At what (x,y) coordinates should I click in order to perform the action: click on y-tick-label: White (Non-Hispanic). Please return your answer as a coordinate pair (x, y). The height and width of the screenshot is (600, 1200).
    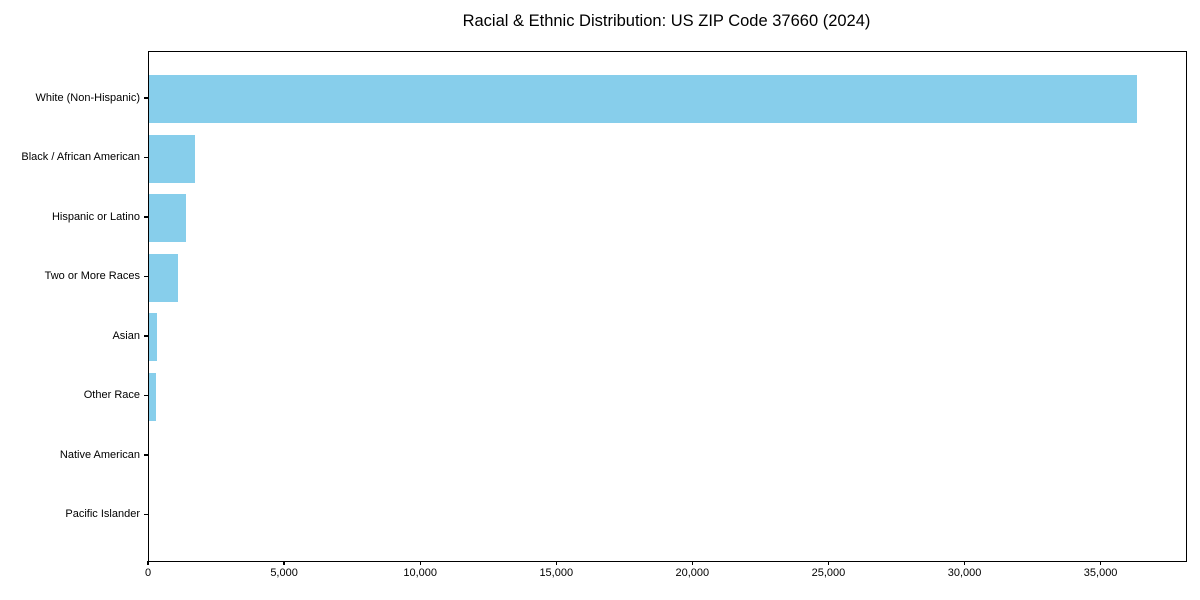
    Looking at the image, I should click on (87, 97).